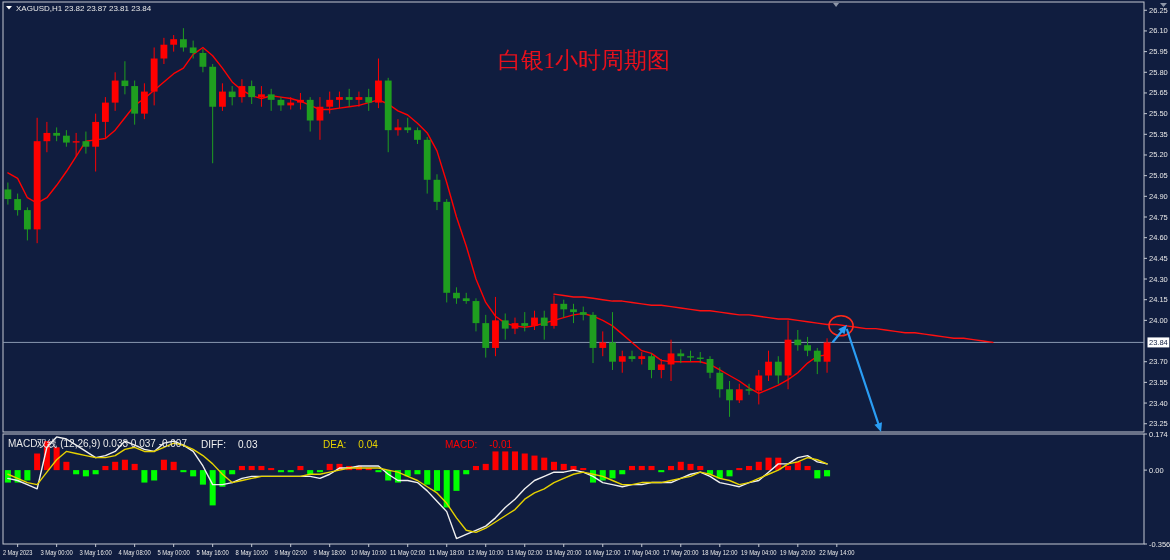 This screenshot has height=560, width=1170. Describe the element at coordinates (368, 444) in the screenshot. I see `legend-value: 0.04` at that location.